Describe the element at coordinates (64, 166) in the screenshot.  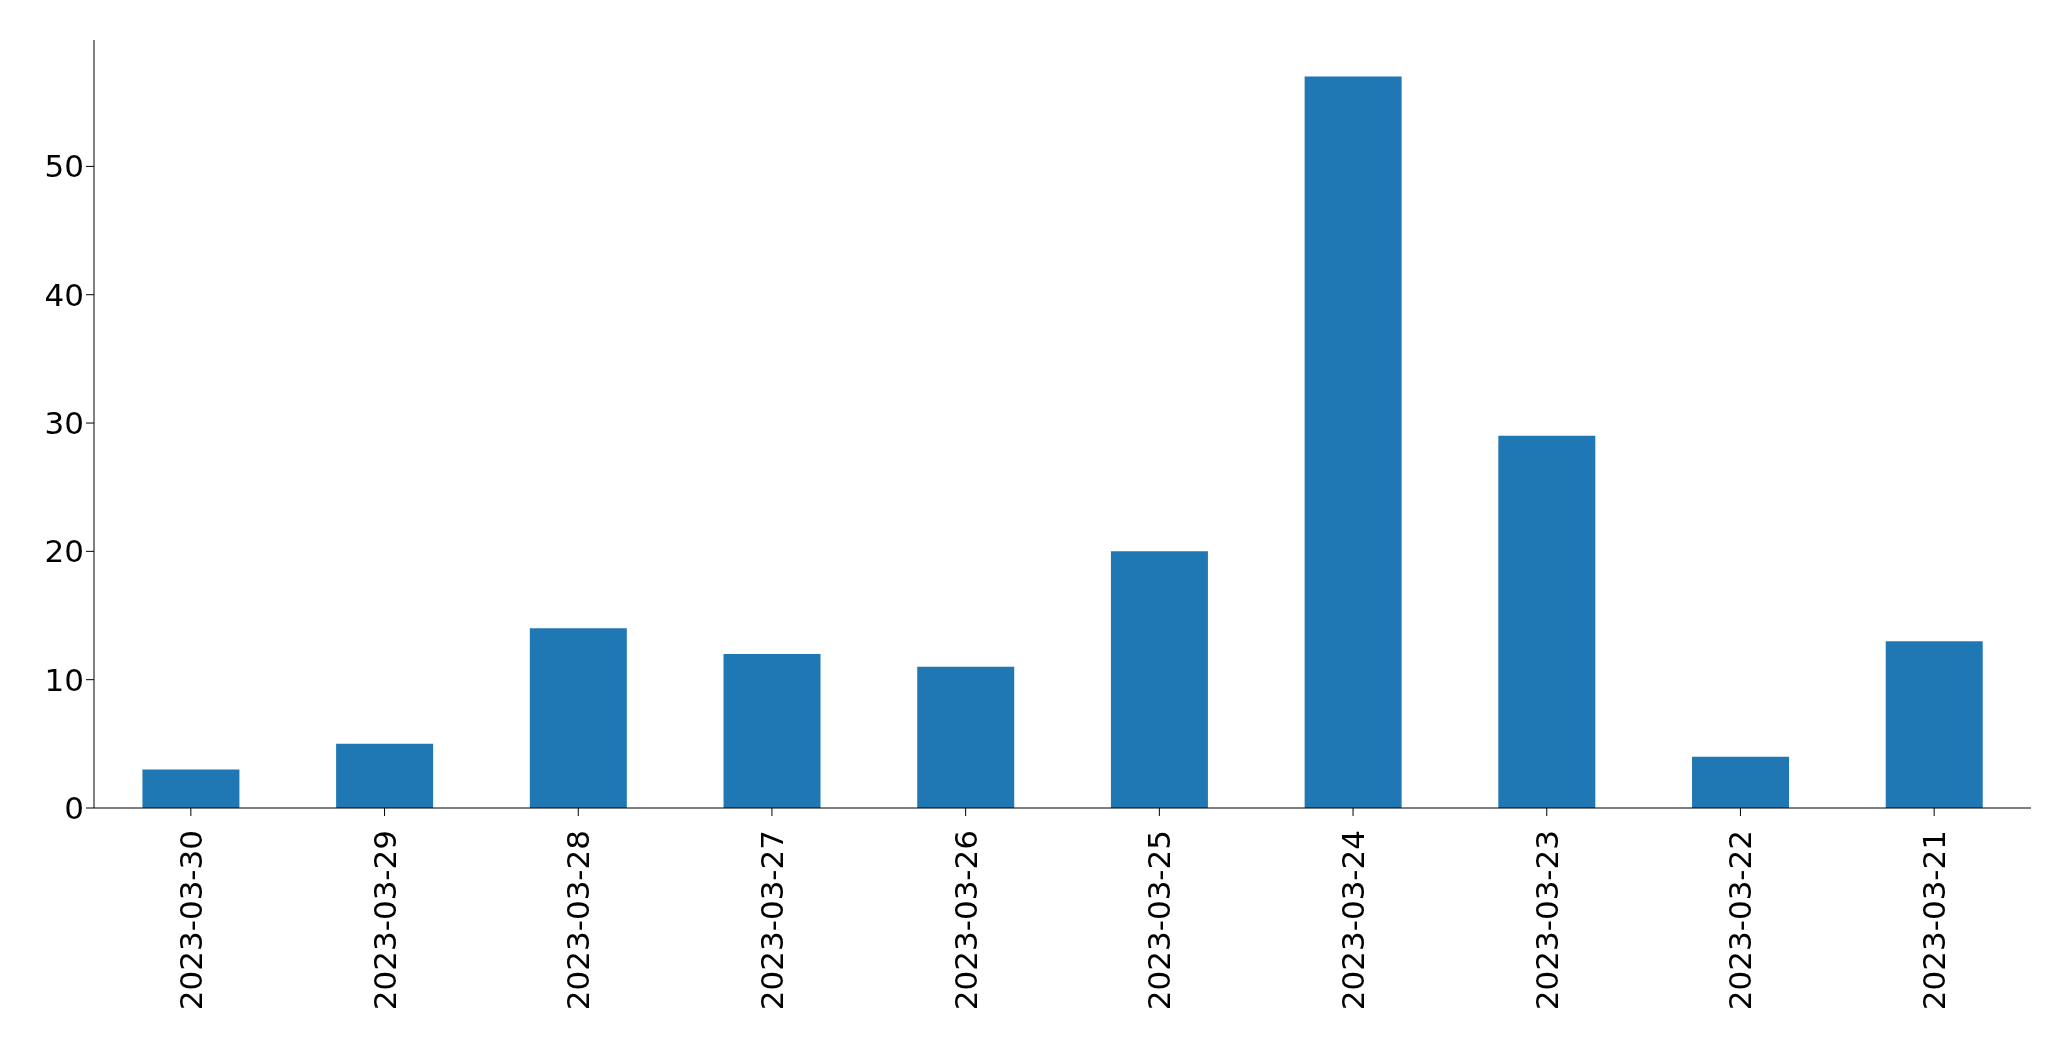
I see `y-tick-label: 50` at that location.